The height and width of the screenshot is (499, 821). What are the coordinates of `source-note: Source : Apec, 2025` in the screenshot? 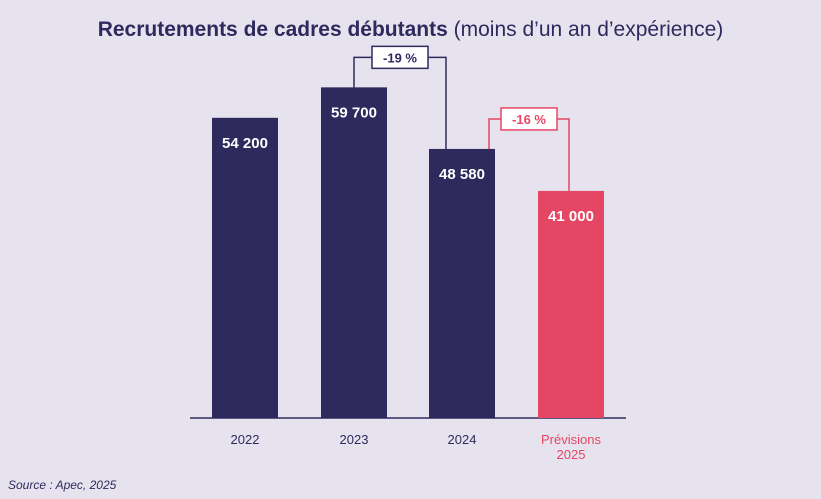 It's located at (62, 485).